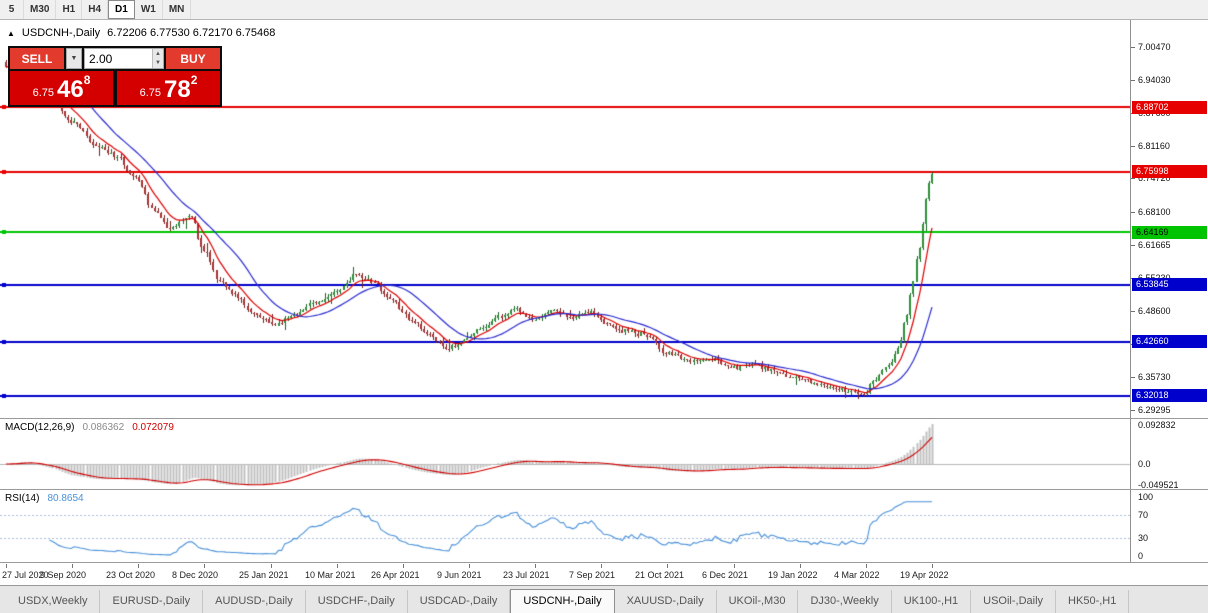  What do you see at coordinates (22, 498) in the screenshot?
I see `rsi-name: RSI(14)` at bounding box center [22, 498].